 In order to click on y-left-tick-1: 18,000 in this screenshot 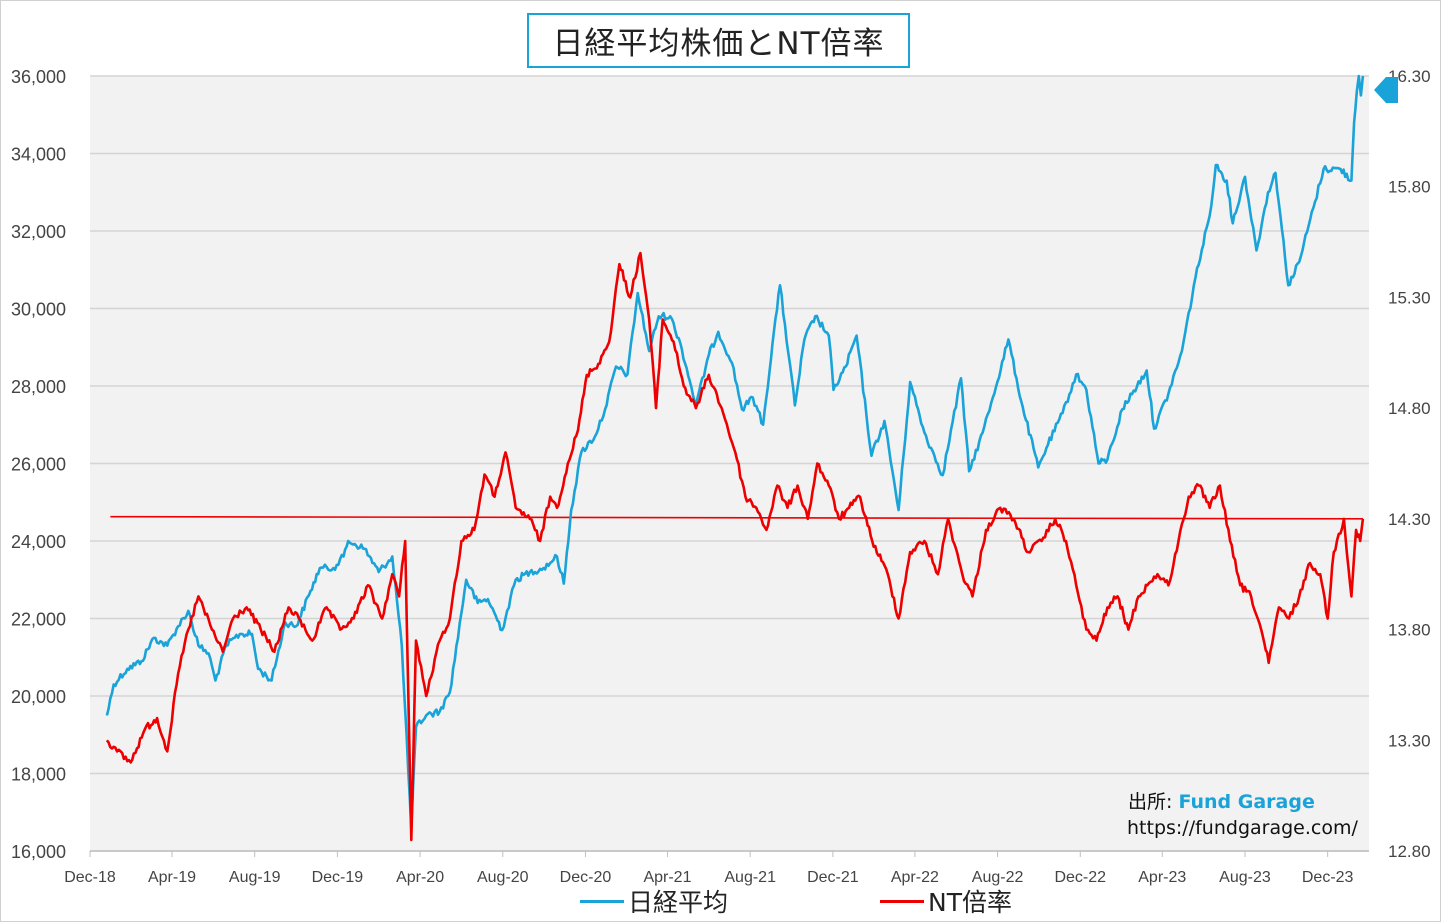, I will do `click(38, 775)`.